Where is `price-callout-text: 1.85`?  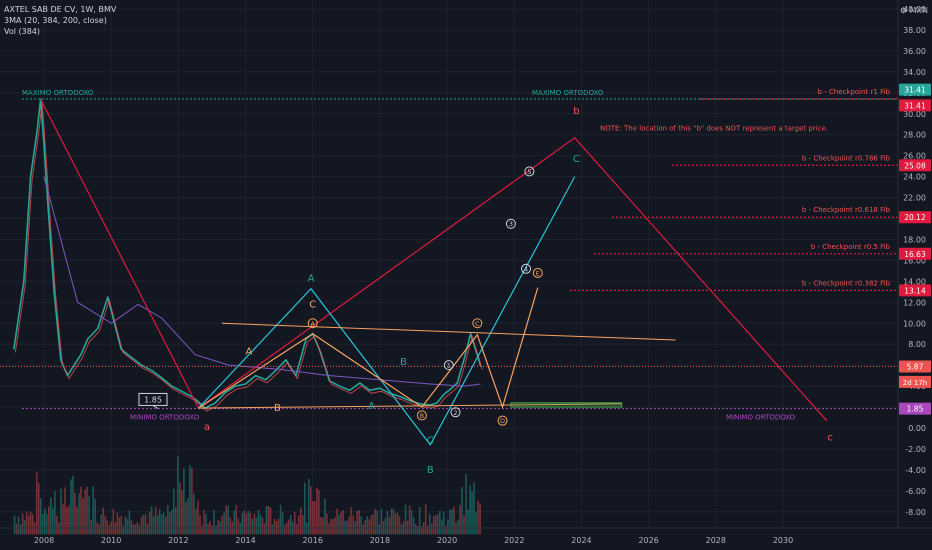 price-callout-text: 1.85 is located at coordinates (153, 399).